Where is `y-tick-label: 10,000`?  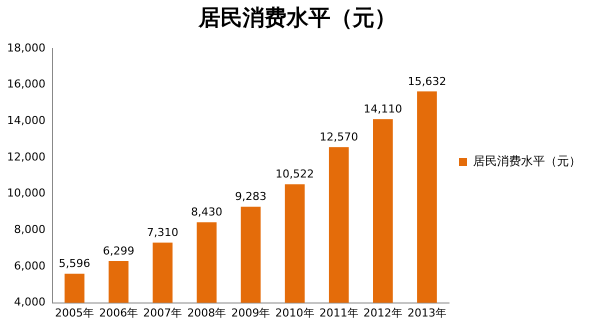 y-tick-label: 10,000 is located at coordinates (26, 193).